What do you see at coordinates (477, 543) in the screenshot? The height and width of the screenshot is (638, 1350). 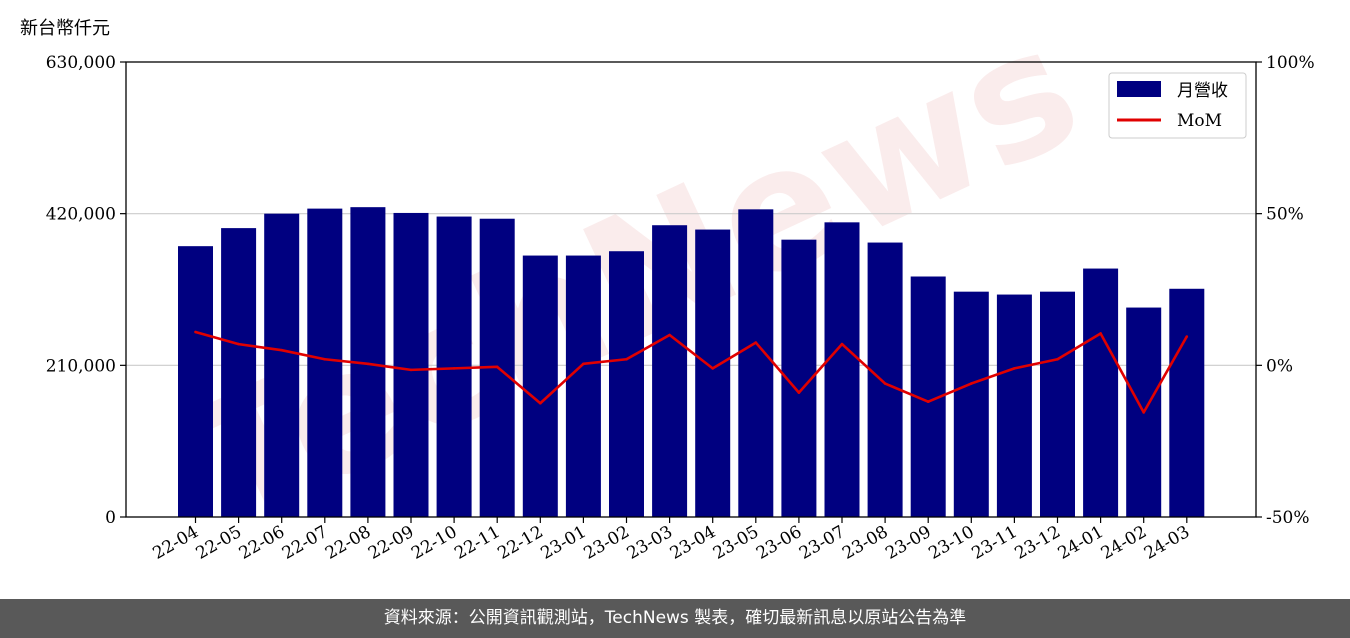 I see `x-tick-label: 22-11` at bounding box center [477, 543].